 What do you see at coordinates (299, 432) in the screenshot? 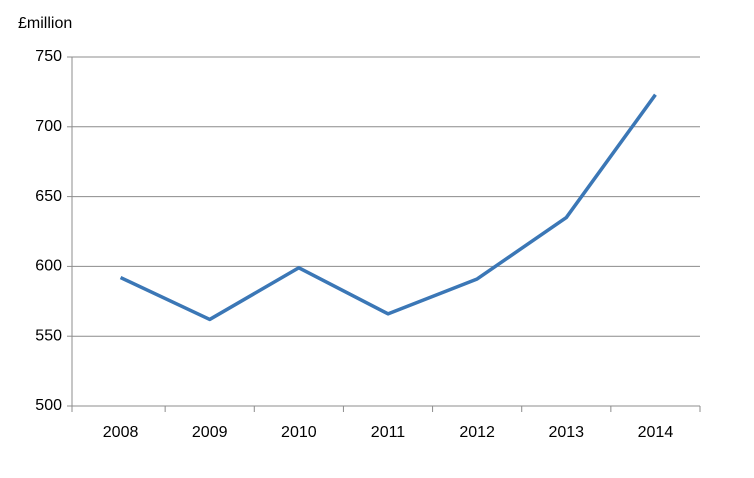
I see `x-tick-label: 2010` at bounding box center [299, 432].